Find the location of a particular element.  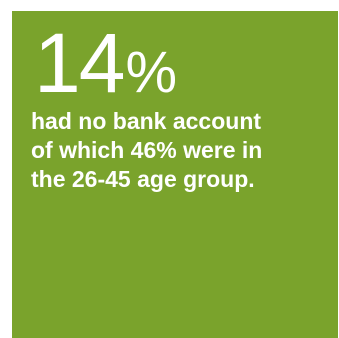

caption-line: of which 46% were in is located at coordinates (147, 150).